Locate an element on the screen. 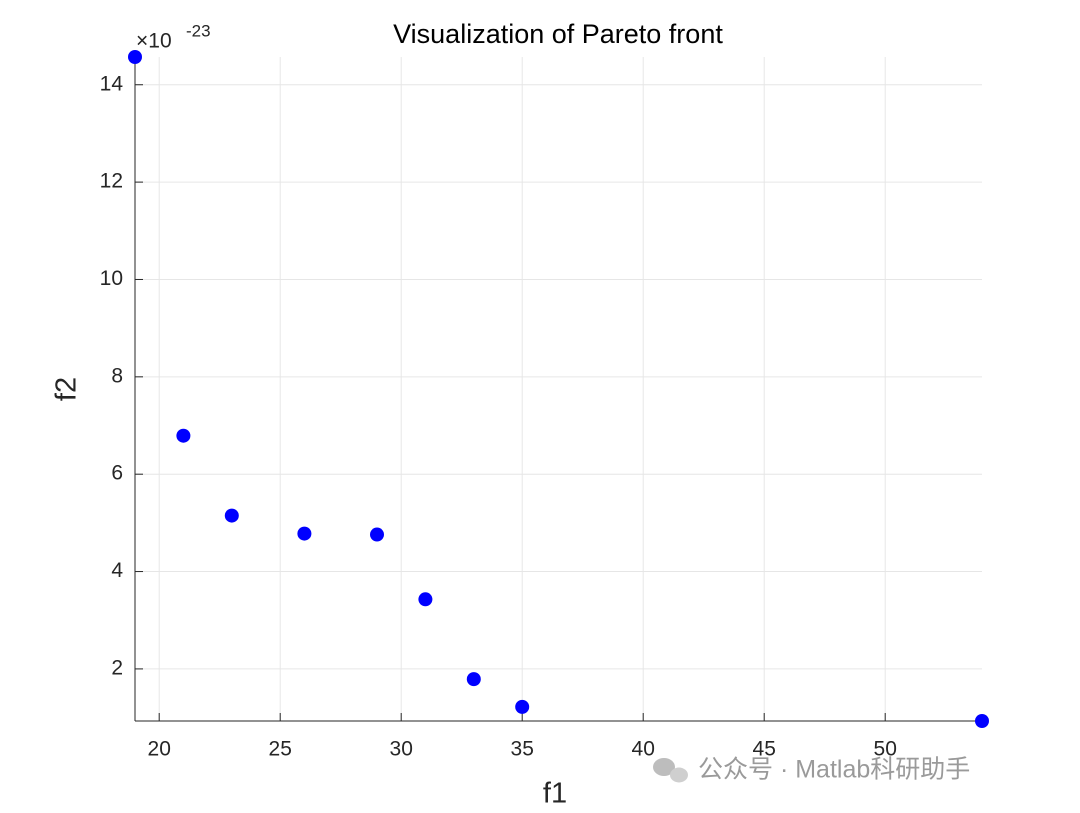 This screenshot has height=813, width=1080. x-tick-label: 45 is located at coordinates (764, 749).